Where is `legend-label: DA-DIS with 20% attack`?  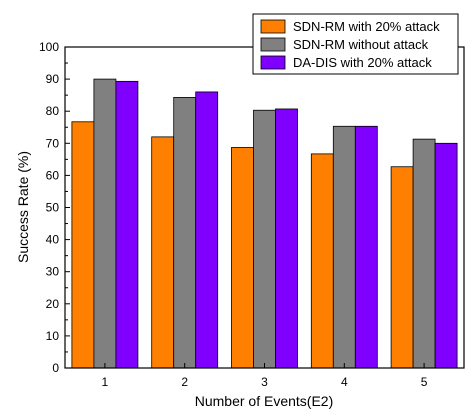 legend-label: DA-DIS with 20% attack is located at coordinates (362, 62).